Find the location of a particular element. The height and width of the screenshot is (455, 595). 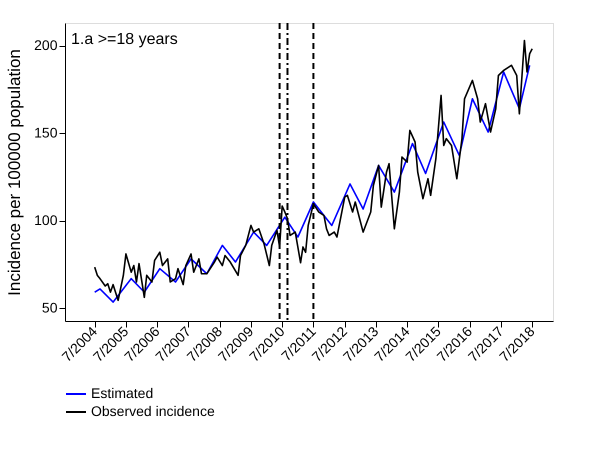

legend-label: Observed incidence is located at coordinates (153, 411).